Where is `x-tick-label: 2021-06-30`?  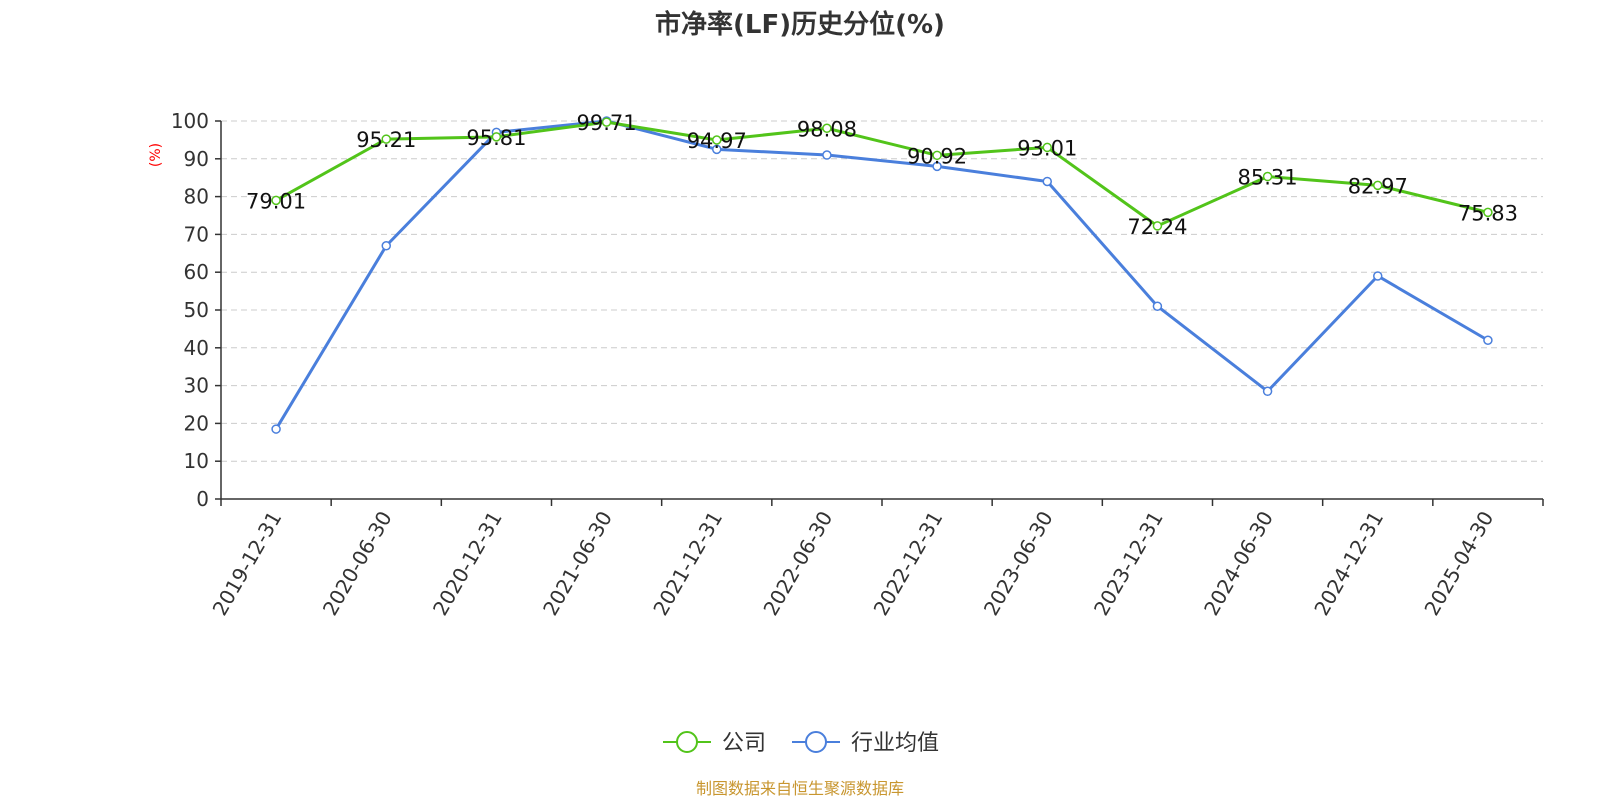 x-tick-label: 2021-06-30 is located at coordinates (577, 563).